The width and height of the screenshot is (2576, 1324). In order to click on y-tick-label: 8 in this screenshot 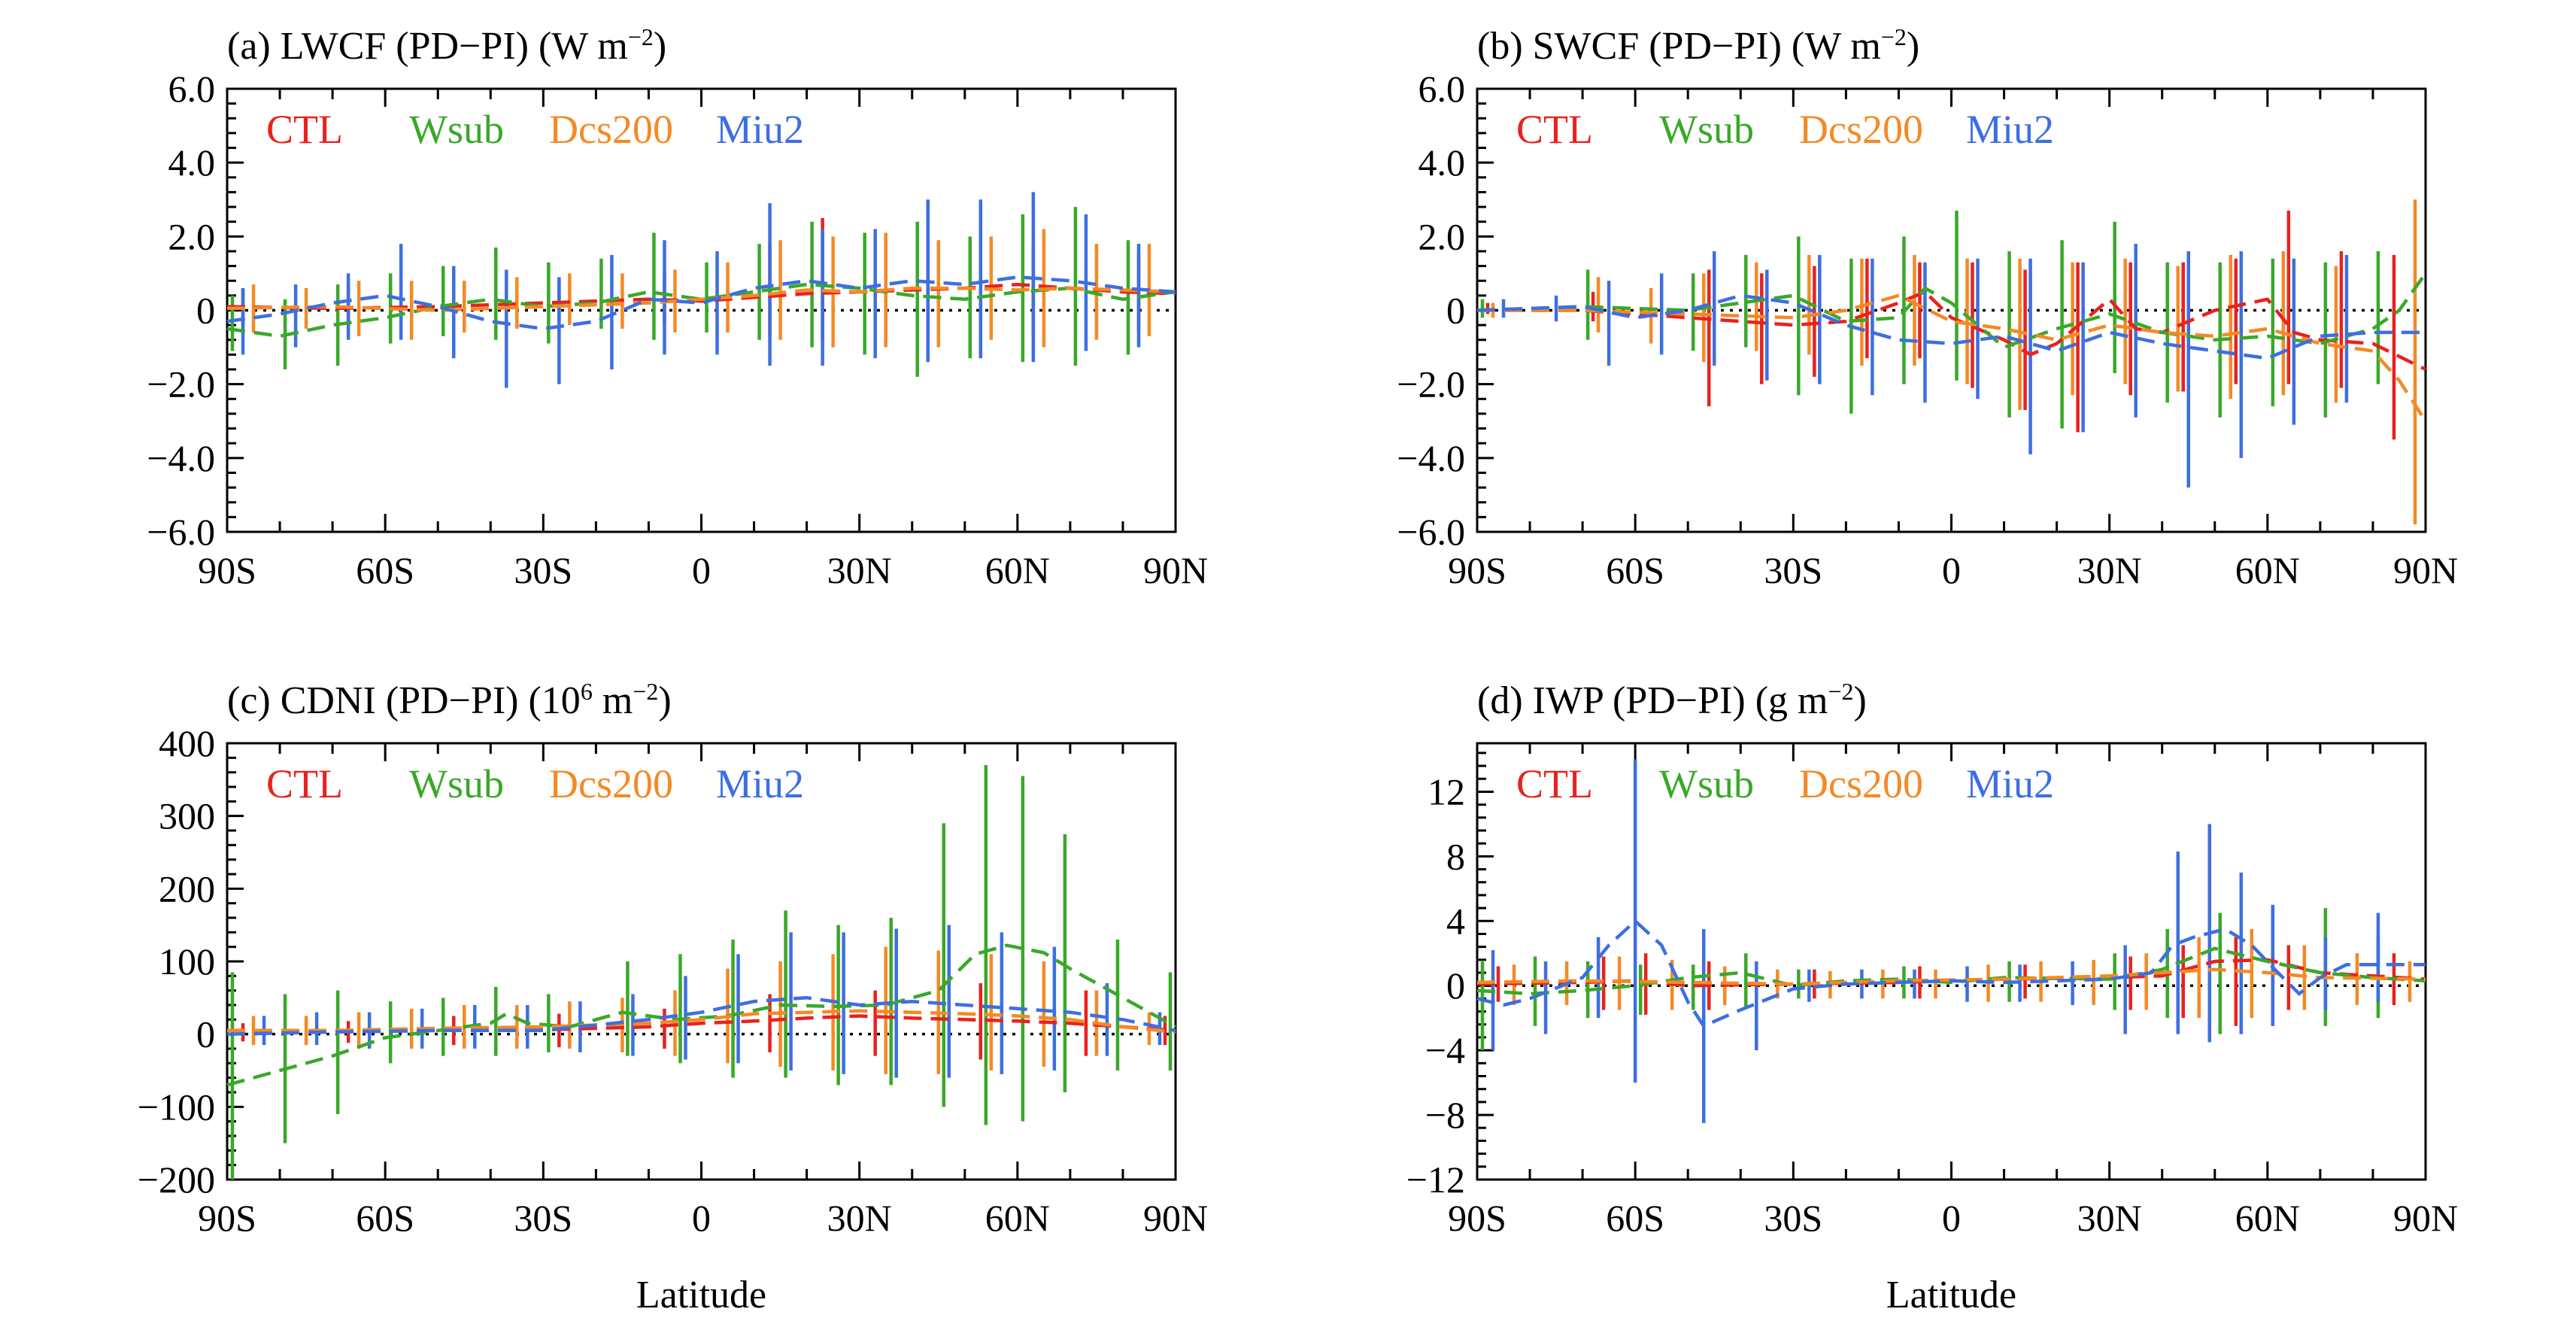, I will do `click(1455, 856)`.